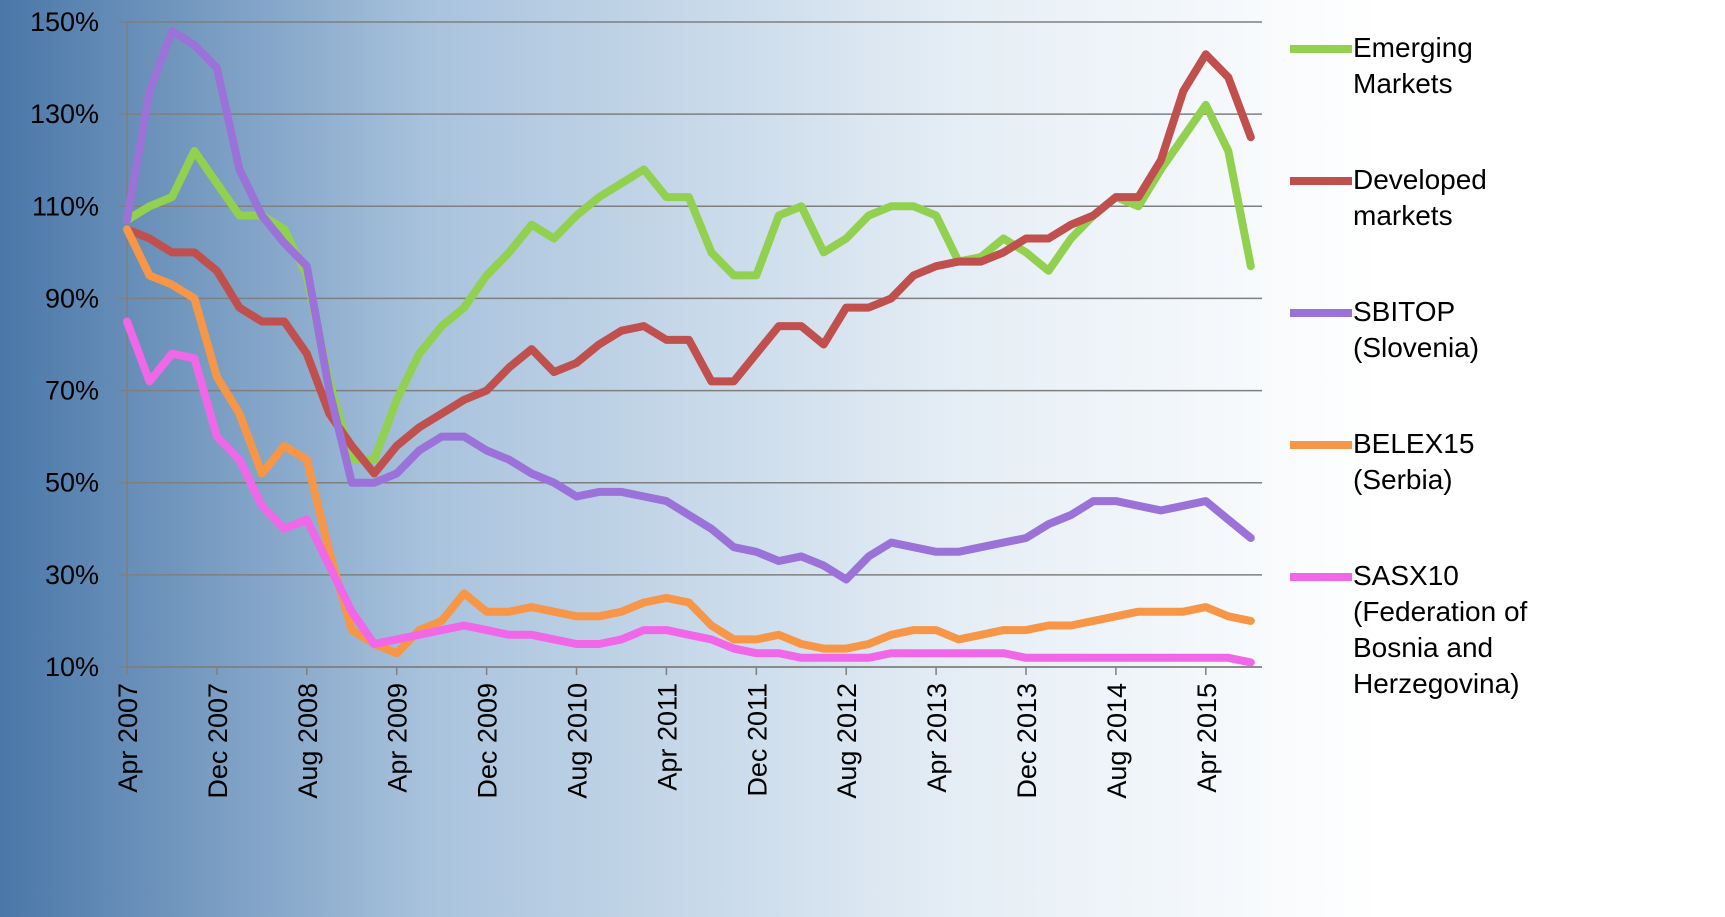 The height and width of the screenshot is (917, 1725). Describe the element at coordinates (64, 22) in the screenshot. I see `y-tick-label: 150%` at that location.